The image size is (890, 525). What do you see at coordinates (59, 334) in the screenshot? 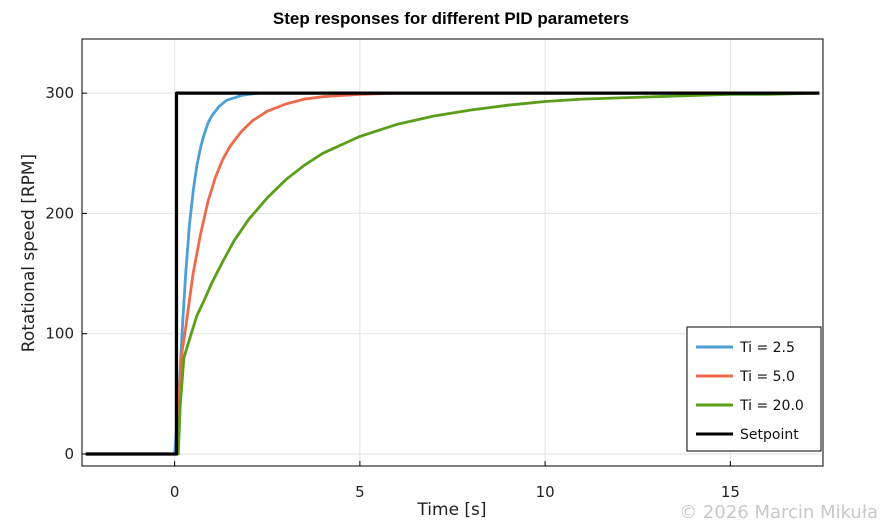
I see `y-tick-label: 100` at bounding box center [59, 334].